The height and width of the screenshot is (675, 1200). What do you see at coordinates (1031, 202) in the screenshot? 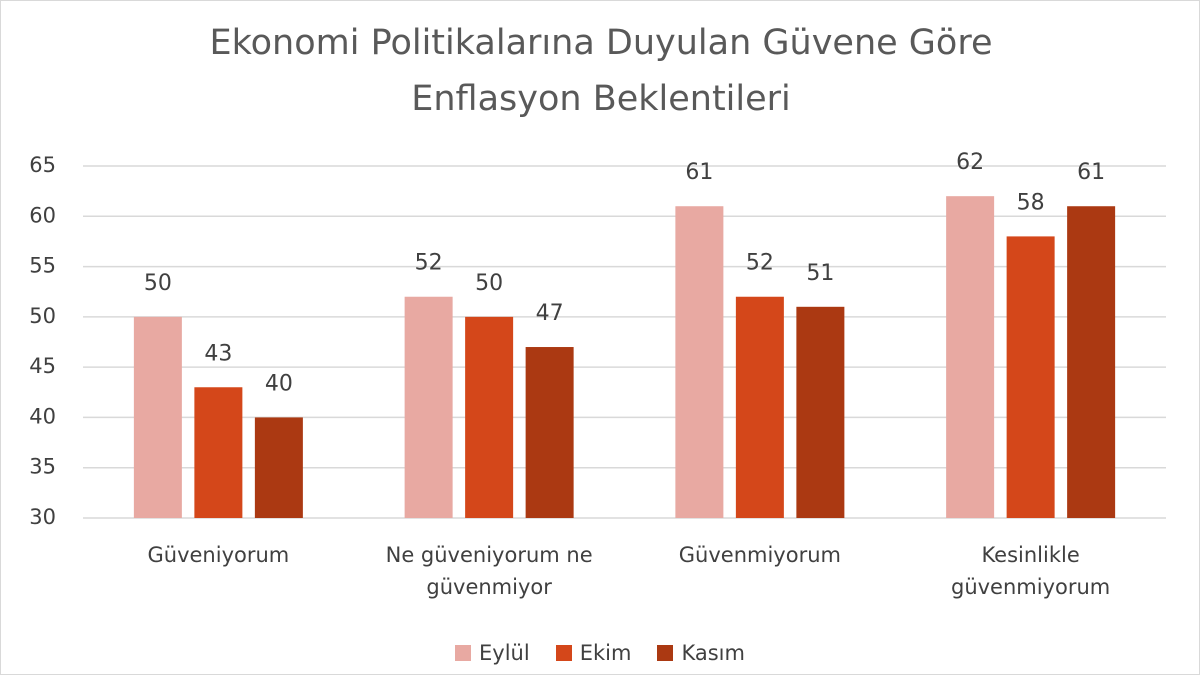
I see `value-label: 58` at bounding box center [1031, 202].